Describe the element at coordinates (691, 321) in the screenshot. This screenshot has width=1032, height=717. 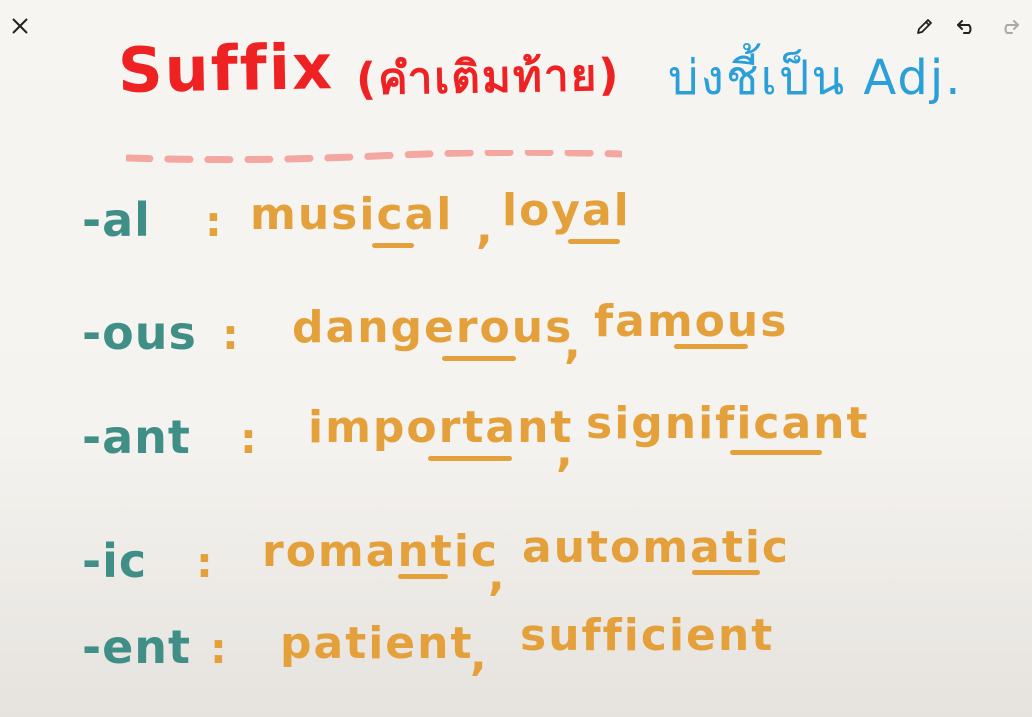
I see `example-word-2: famous` at that location.